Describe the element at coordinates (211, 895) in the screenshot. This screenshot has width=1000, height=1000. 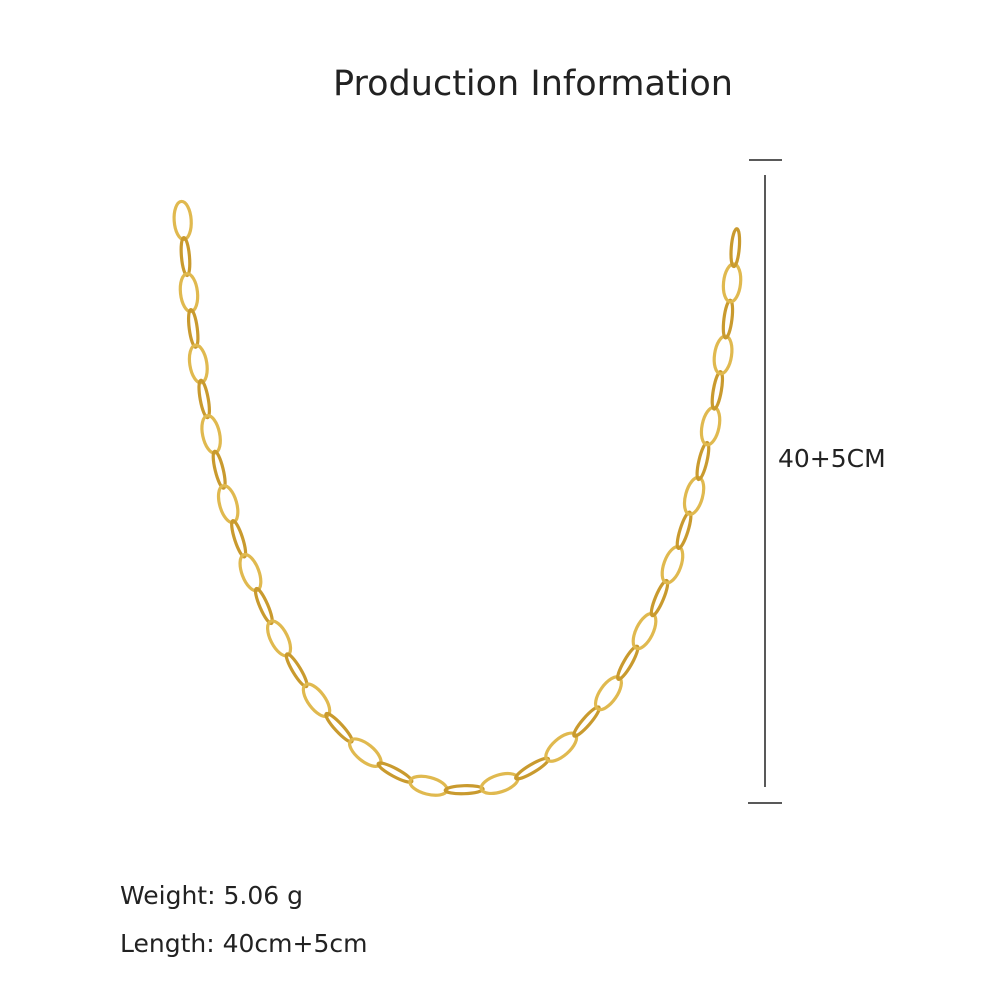
I see `weight: Weight: 5.06 g` at that location.